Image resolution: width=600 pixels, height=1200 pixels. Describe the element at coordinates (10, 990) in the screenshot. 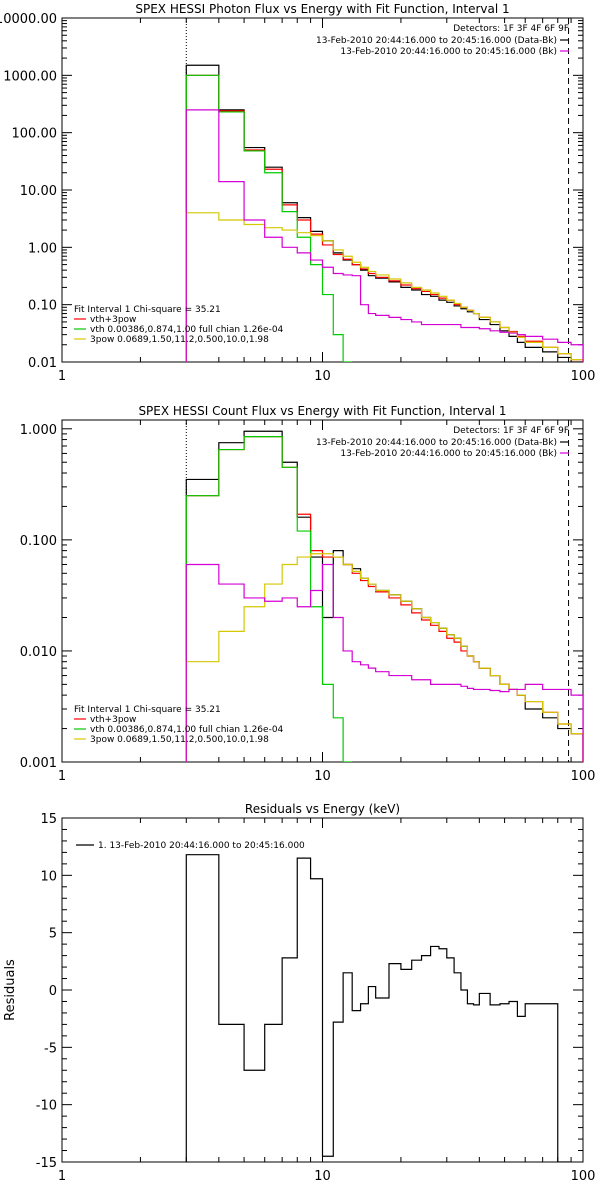

I see `y-axis-label: Residuals` at that location.